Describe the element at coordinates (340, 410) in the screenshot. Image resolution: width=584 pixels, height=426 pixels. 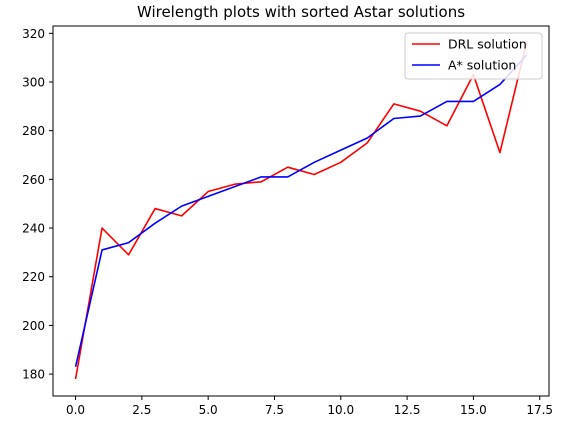
I see `x-tick-label: 10.0` at that location.